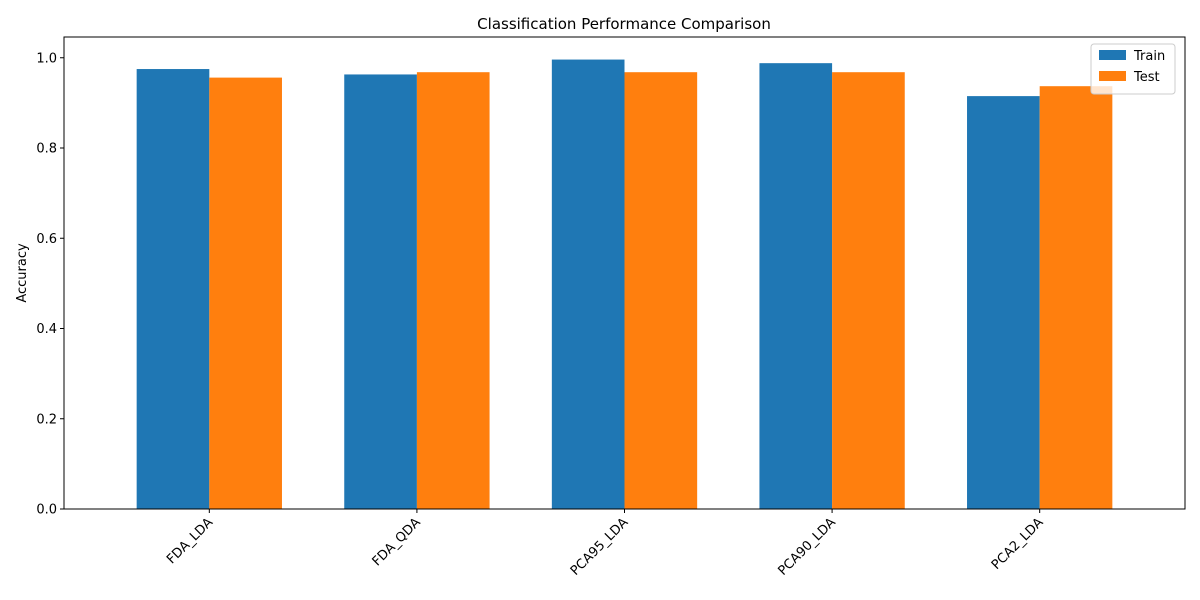 Image resolution: width=1200 pixels, height=600 pixels. Describe the element at coordinates (1076, 297) in the screenshot. I see `bar-test-pca2_lda` at that location.